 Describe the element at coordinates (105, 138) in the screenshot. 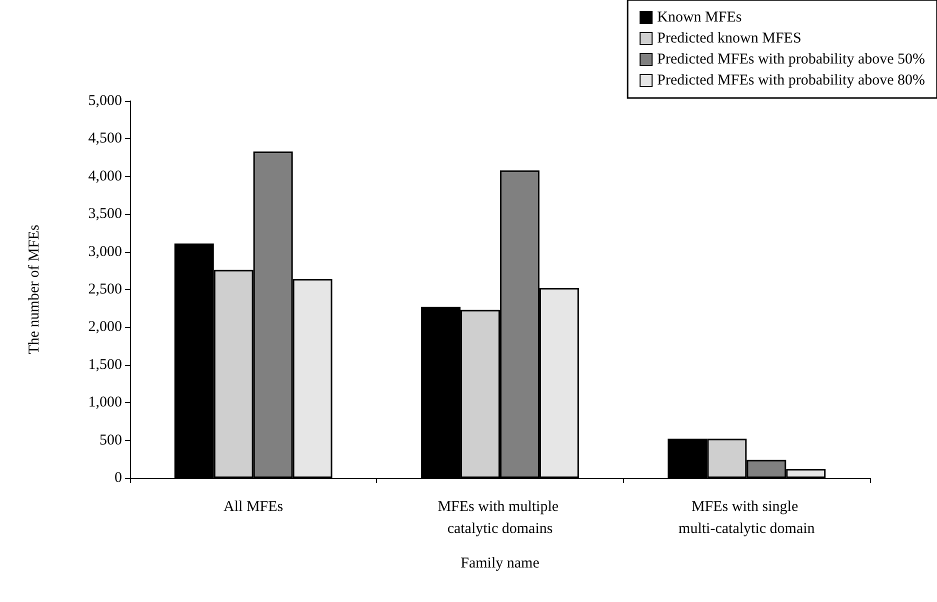

I see `y-tick-label: 4,500` at that location.